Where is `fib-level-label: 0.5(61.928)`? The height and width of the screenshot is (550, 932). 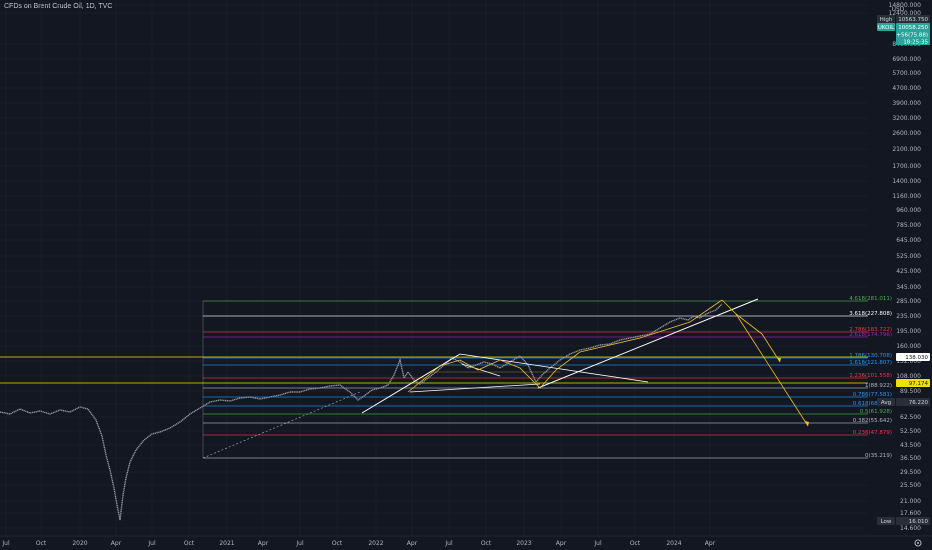
fib-level-label: 0.5(61.928) is located at coordinates (876, 412).